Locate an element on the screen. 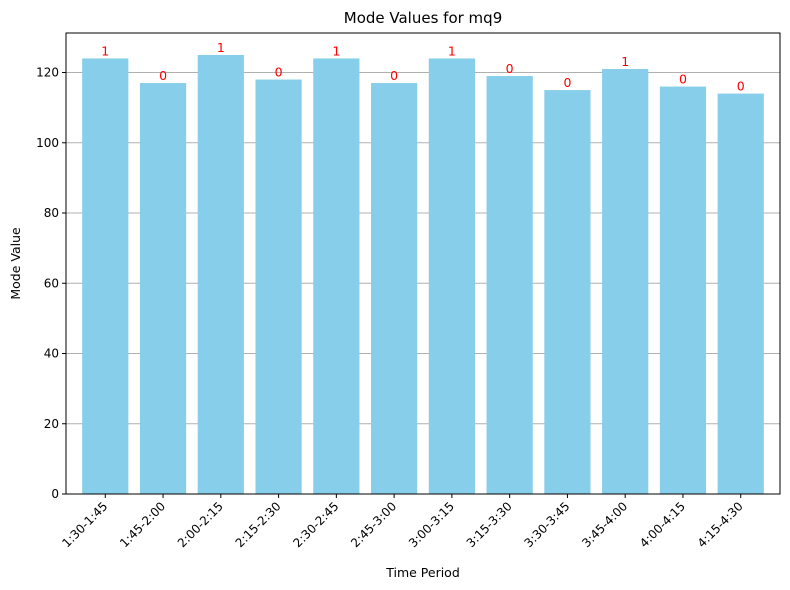 The image size is (790, 590). x-tick-label: 1:45-2:00 is located at coordinates (142, 524).